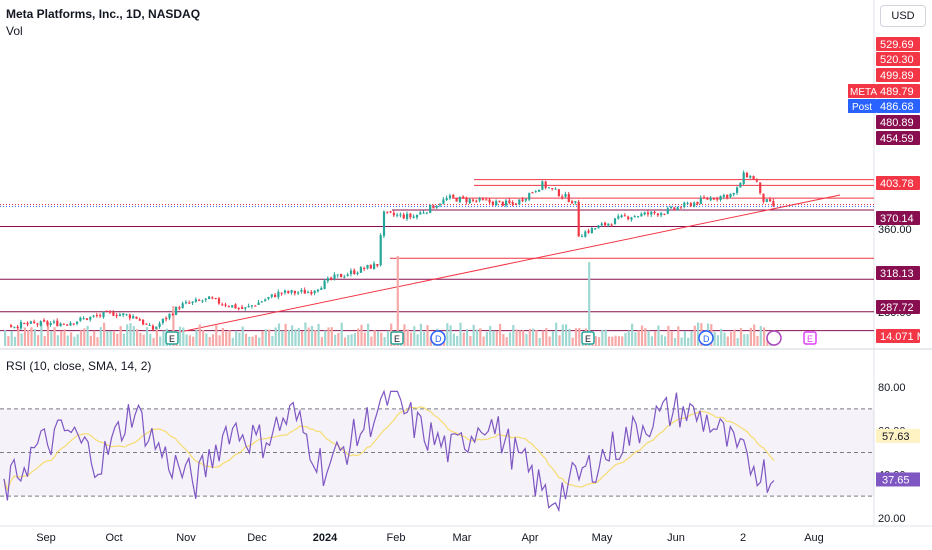  I want to click on price-badge-label: 489.79, so click(897, 92).